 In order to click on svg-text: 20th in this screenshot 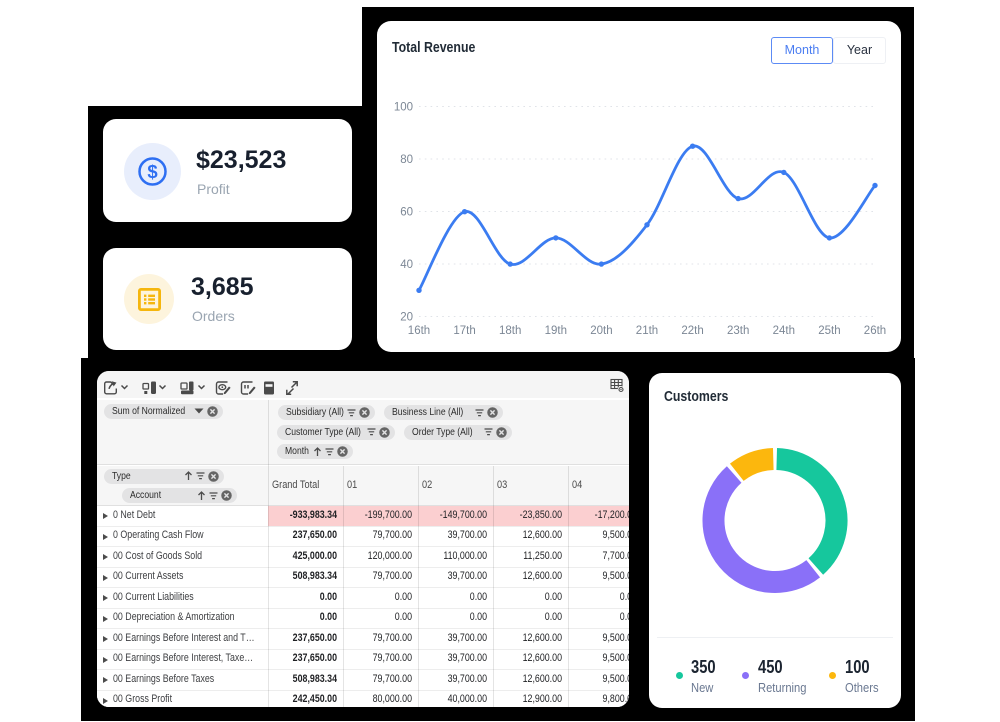, I will do `click(601, 331)`.